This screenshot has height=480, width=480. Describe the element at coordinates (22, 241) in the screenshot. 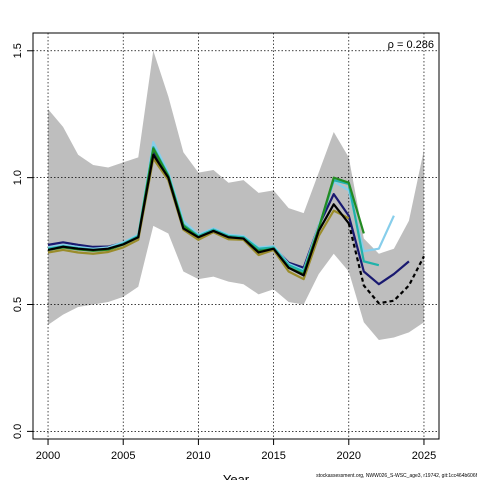

I see `y-axis: 0.0 0.5 1.0 1.5` at that location.